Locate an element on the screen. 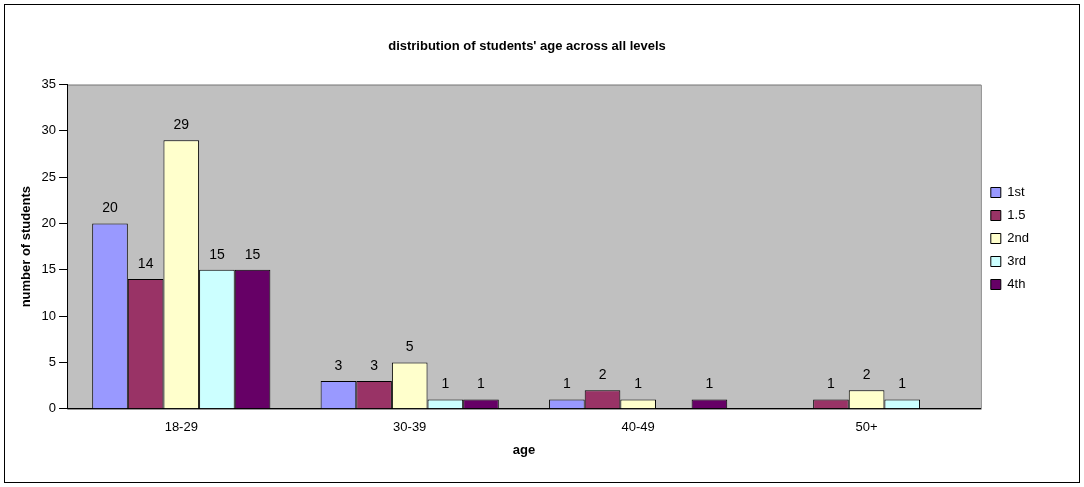  y-tick-label: 15 is located at coordinates (49, 269).